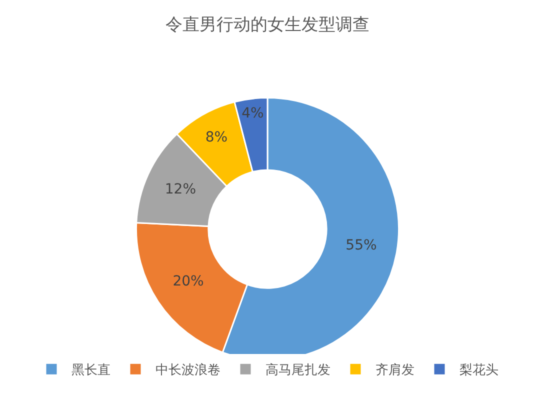 The image size is (535, 401). I want to click on data-label: 12%, so click(180, 189).